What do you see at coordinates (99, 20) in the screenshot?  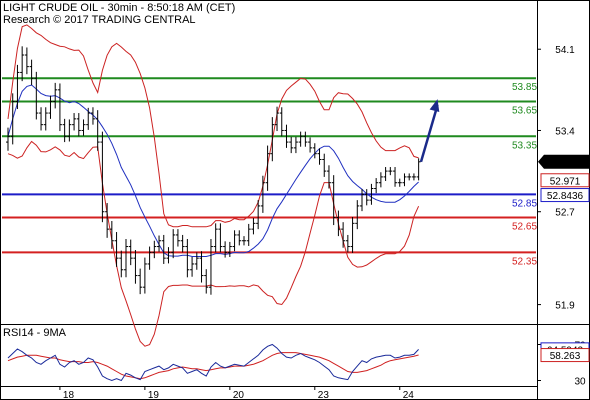 I see `chart-credit: Research © 2017 TRADING CENTRAL` at bounding box center [99, 20].